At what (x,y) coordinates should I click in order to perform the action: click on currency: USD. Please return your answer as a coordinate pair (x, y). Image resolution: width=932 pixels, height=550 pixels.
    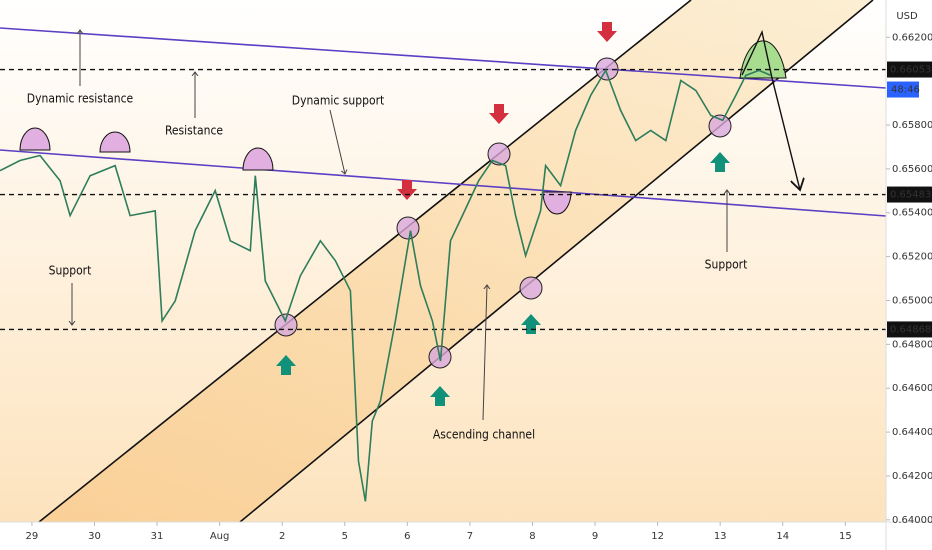
    Looking at the image, I should click on (907, 16).